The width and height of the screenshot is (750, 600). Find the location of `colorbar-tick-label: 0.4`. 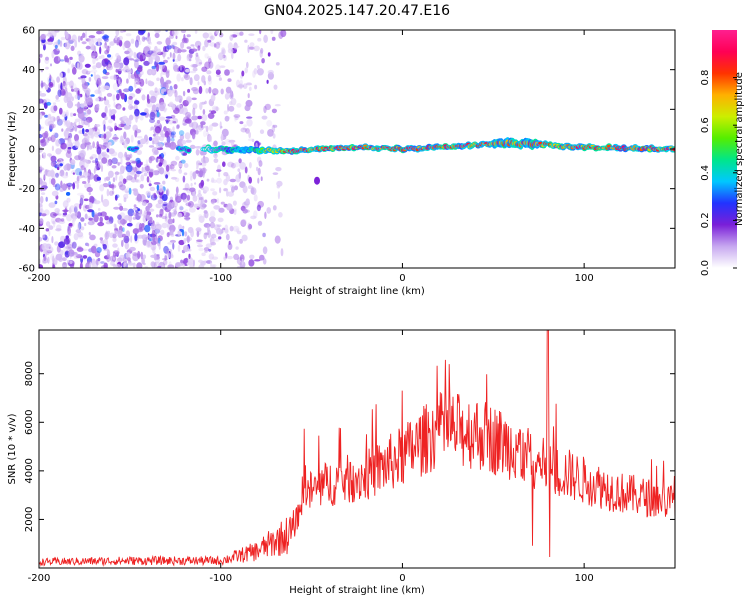

colorbar-tick-label: 0.4 is located at coordinates (705, 173).